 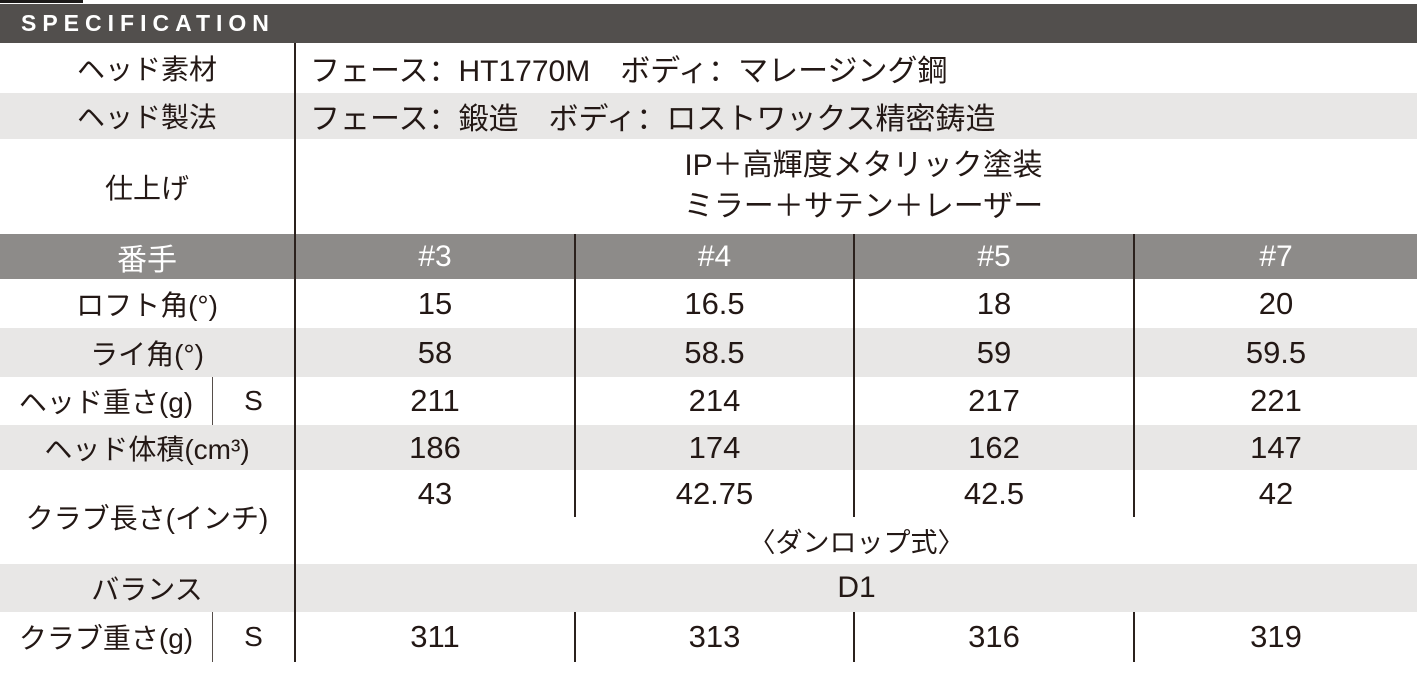 I want to click on row-lie-angle: ライ角(°) 58 58.5 59 59.5, so click(x=708, y=352).